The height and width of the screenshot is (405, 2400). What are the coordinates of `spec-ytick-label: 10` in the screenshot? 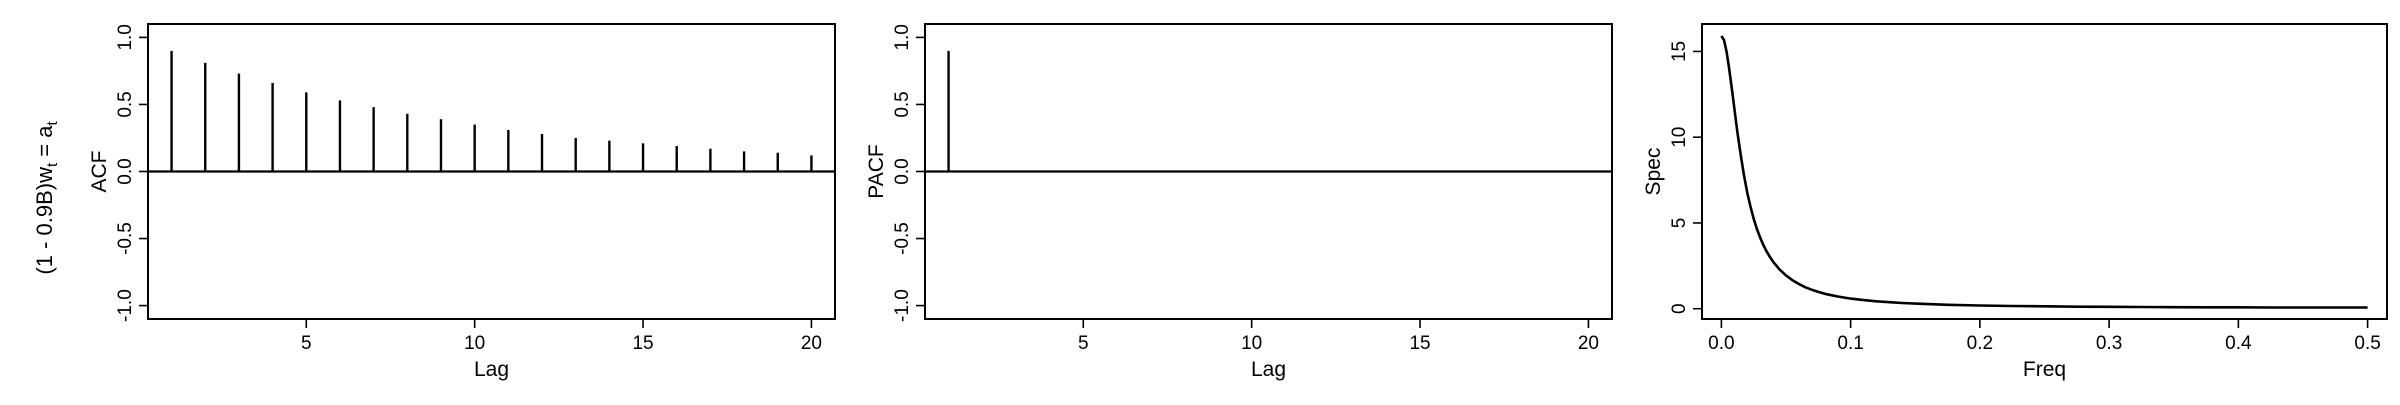 It's located at (1679, 137).